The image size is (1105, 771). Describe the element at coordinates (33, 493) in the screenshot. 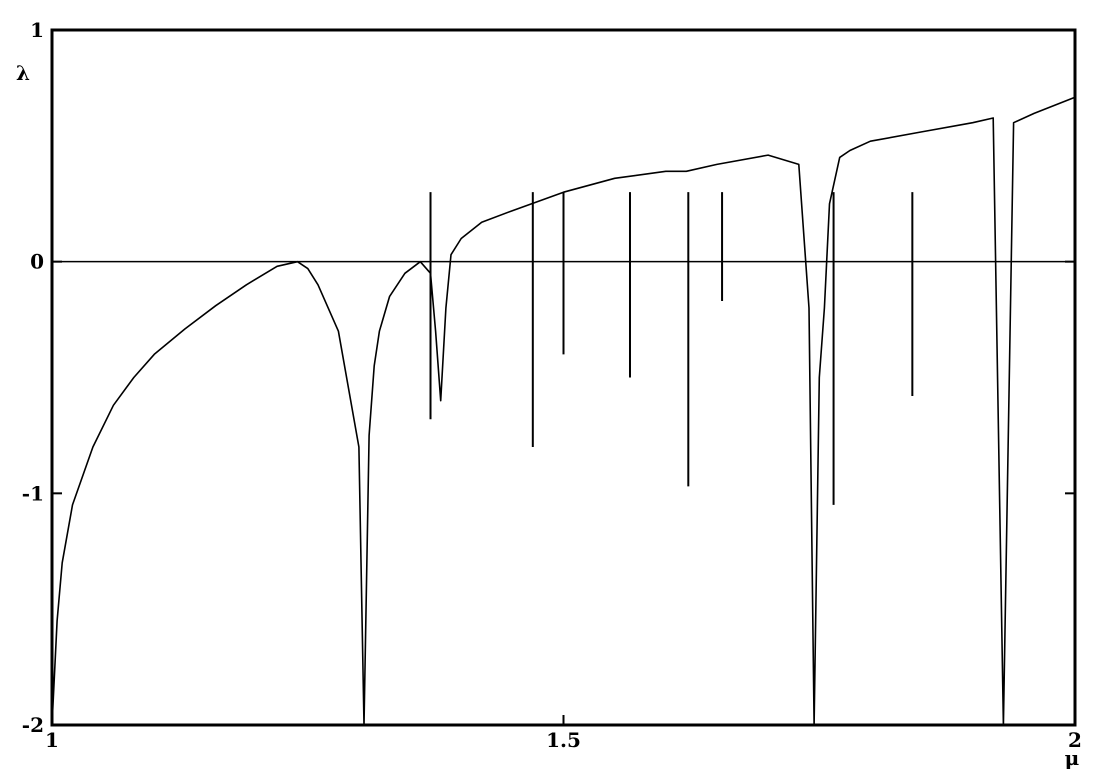

I see `y-tick-label: -1` at that location.